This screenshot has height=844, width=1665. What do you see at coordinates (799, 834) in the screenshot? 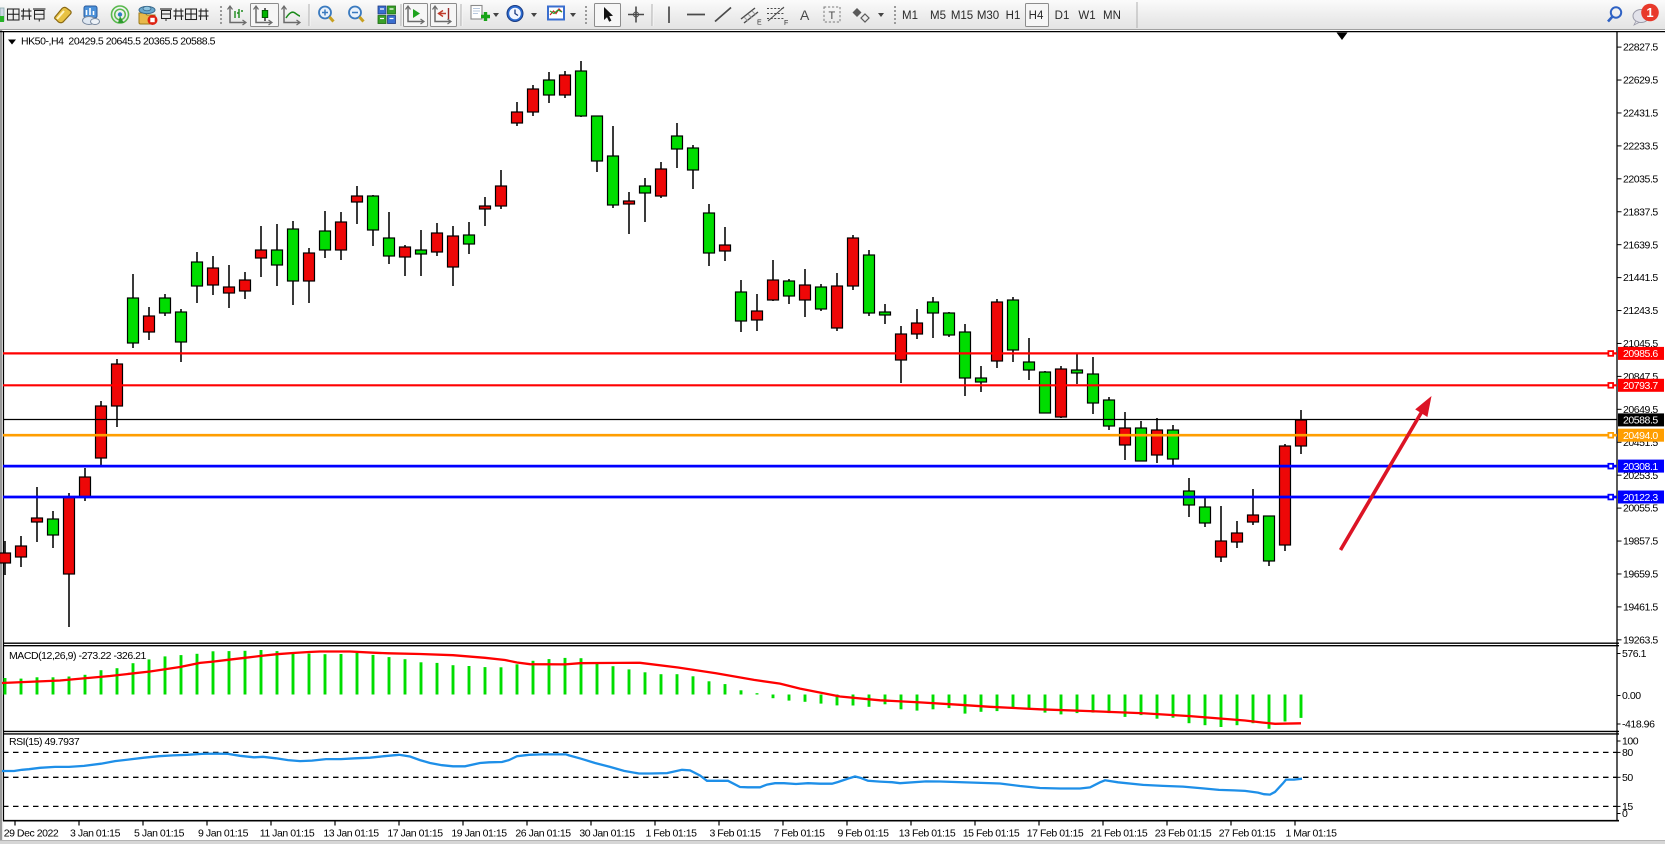
I see `svg-text: 7 Feb 01:15` at bounding box center [799, 834].